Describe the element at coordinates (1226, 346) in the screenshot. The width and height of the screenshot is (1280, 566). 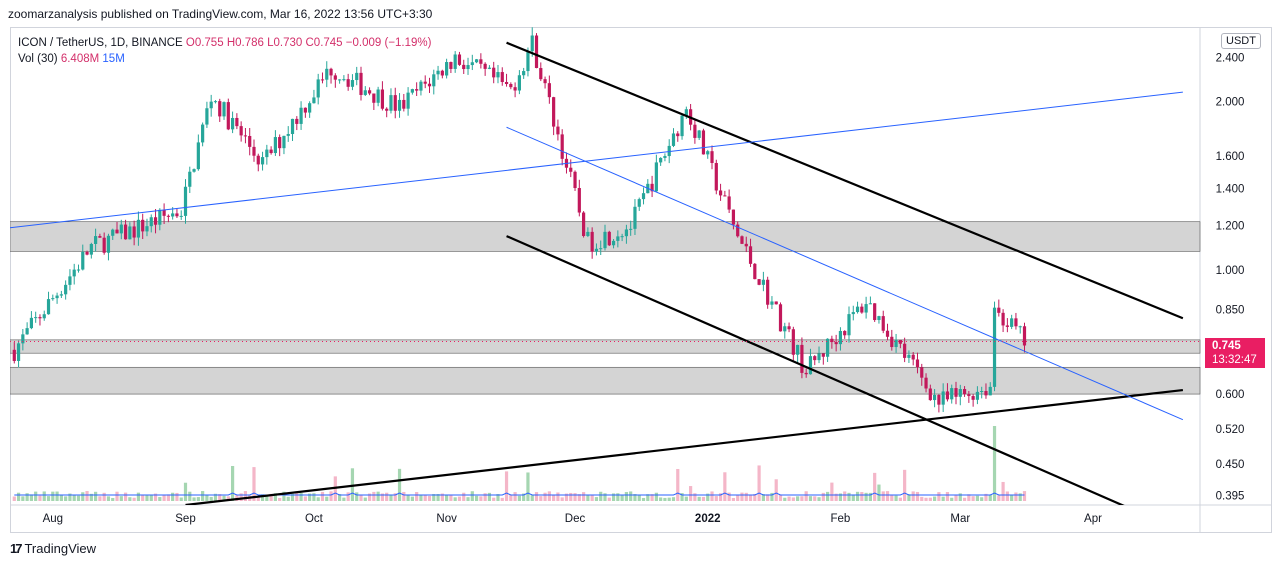
I see `last-price: 0.745` at that location.